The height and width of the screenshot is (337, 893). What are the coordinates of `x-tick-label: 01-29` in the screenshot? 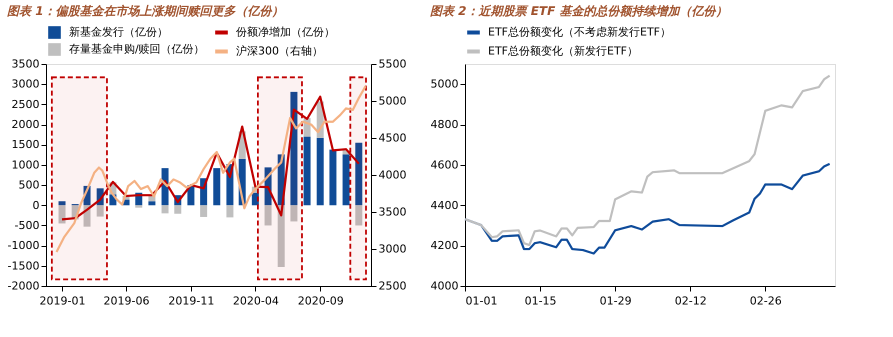 It's located at (616, 301).